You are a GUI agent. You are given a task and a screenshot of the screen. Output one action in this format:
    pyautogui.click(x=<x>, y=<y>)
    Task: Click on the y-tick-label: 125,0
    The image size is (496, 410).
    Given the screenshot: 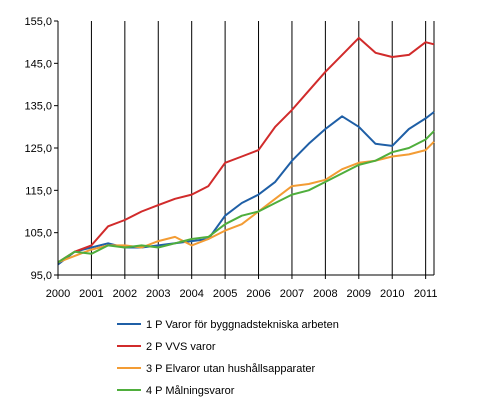 What is the action you would take?
    pyautogui.click(x=38, y=149)
    